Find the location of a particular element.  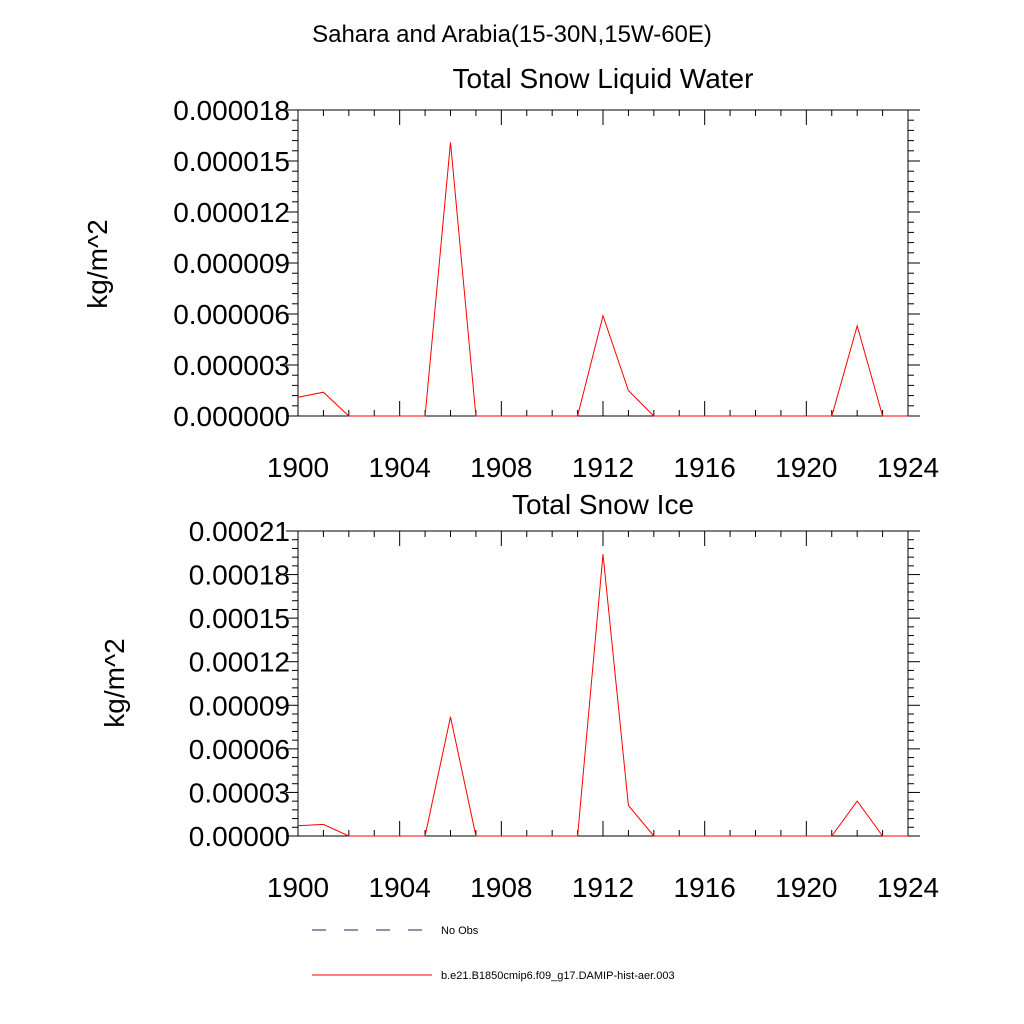

y-tick-label: 0.000000 is located at coordinates (231, 416).